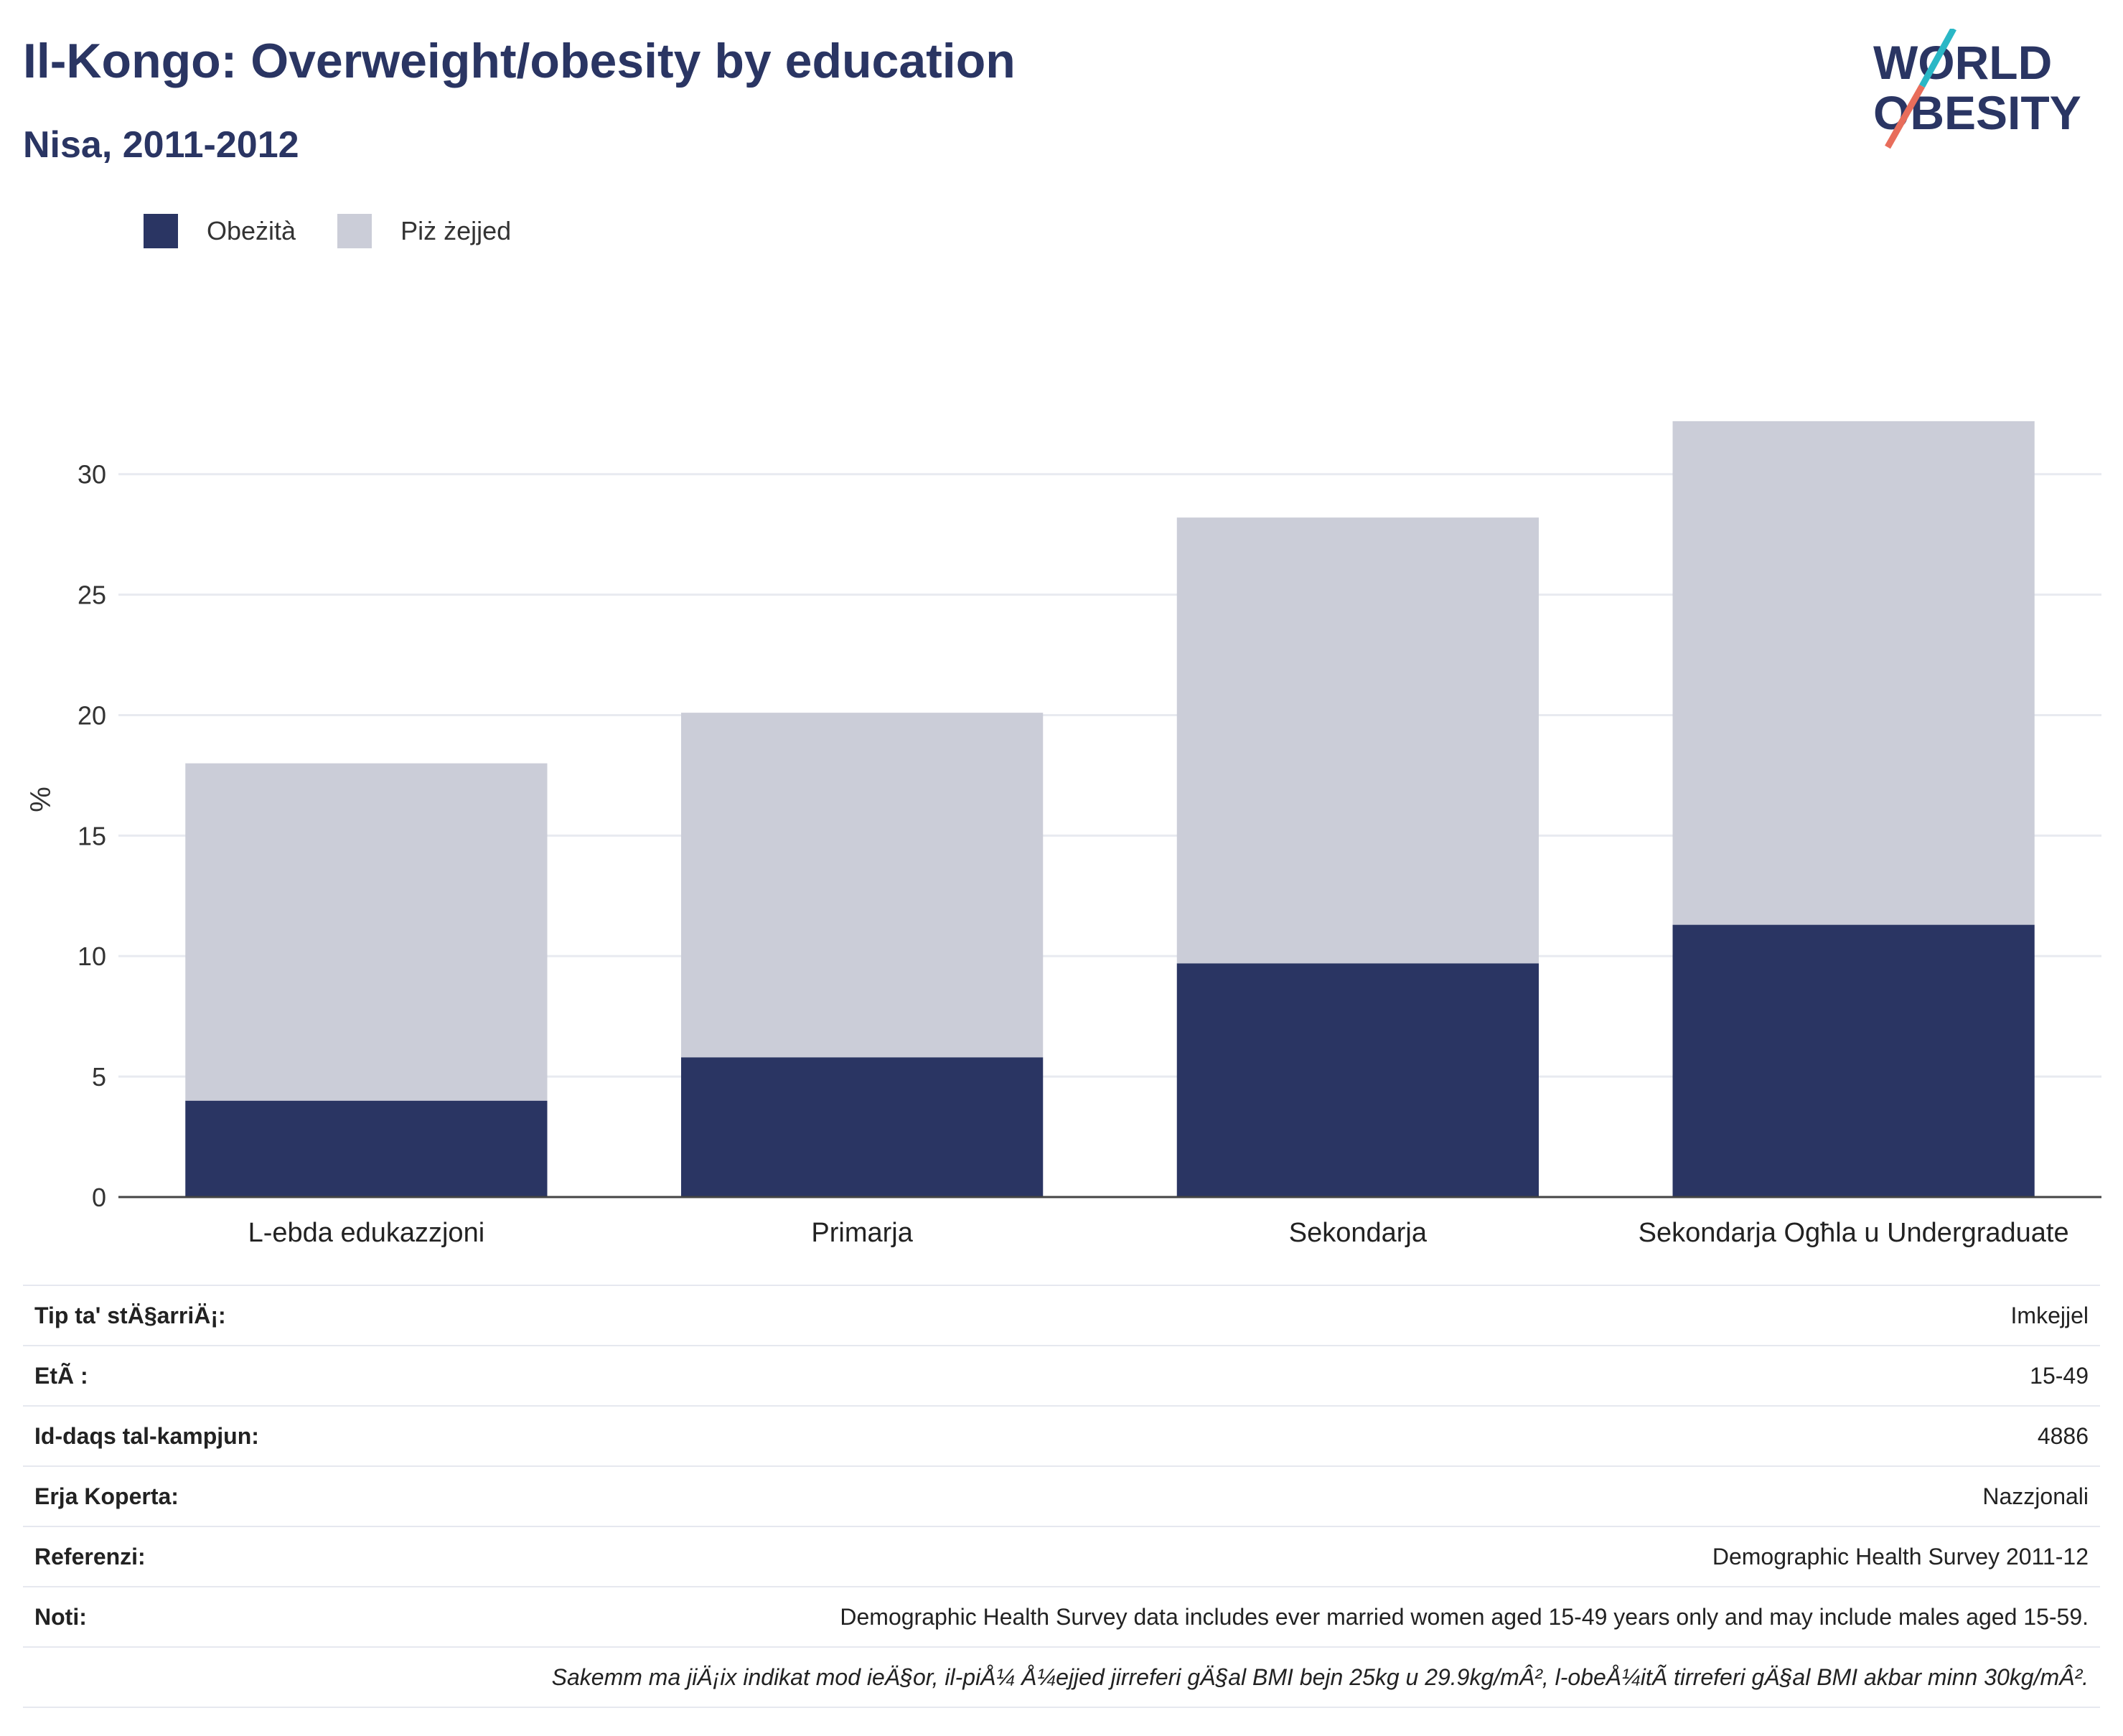 This screenshot has width=2123, height=1736. What do you see at coordinates (1061, 1435) in the screenshot?
I see `info-row-sample-size: Id-daqs tal-kampjun: 4886` at bounding box center [1061, 1435].